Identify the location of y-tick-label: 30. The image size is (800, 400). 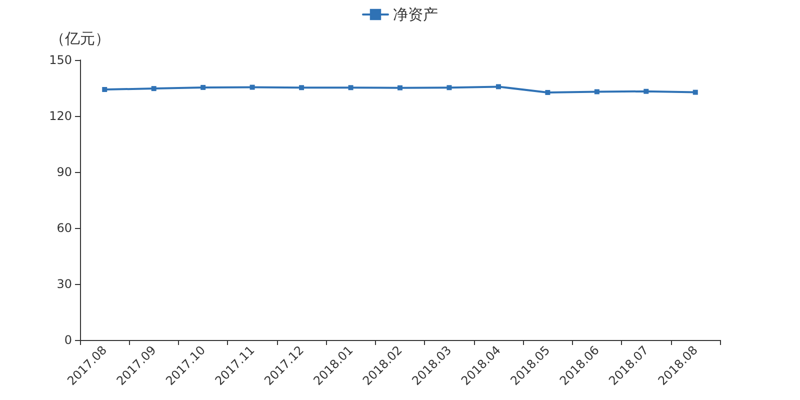
(64, 284).